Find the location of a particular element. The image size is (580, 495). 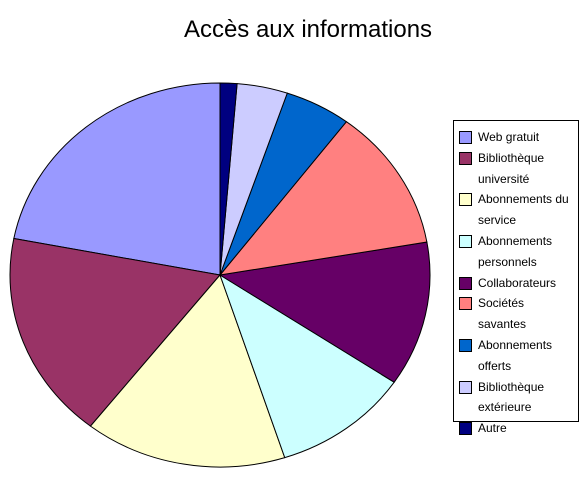

legend-label: Abonnements personnels is located at coordinates (515, 251).